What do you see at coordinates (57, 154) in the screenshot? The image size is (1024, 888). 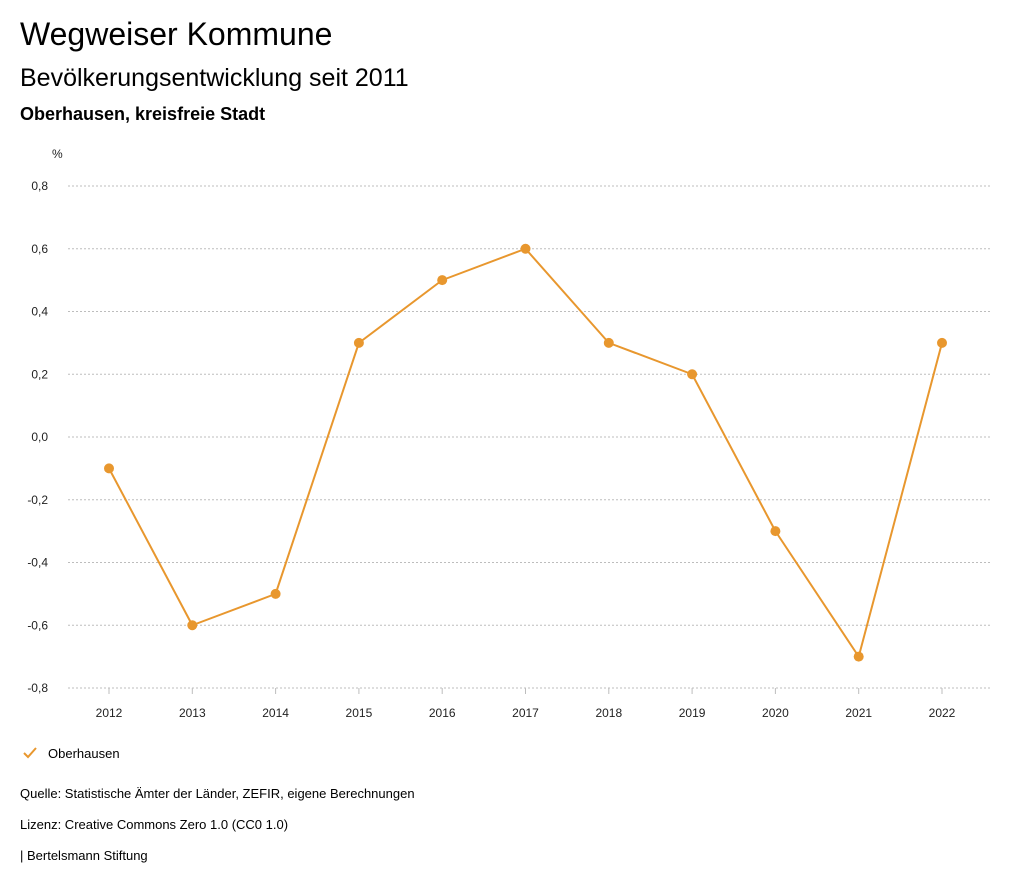 I see `y-axis-unit-label: %` at bounding box center [57, 154].